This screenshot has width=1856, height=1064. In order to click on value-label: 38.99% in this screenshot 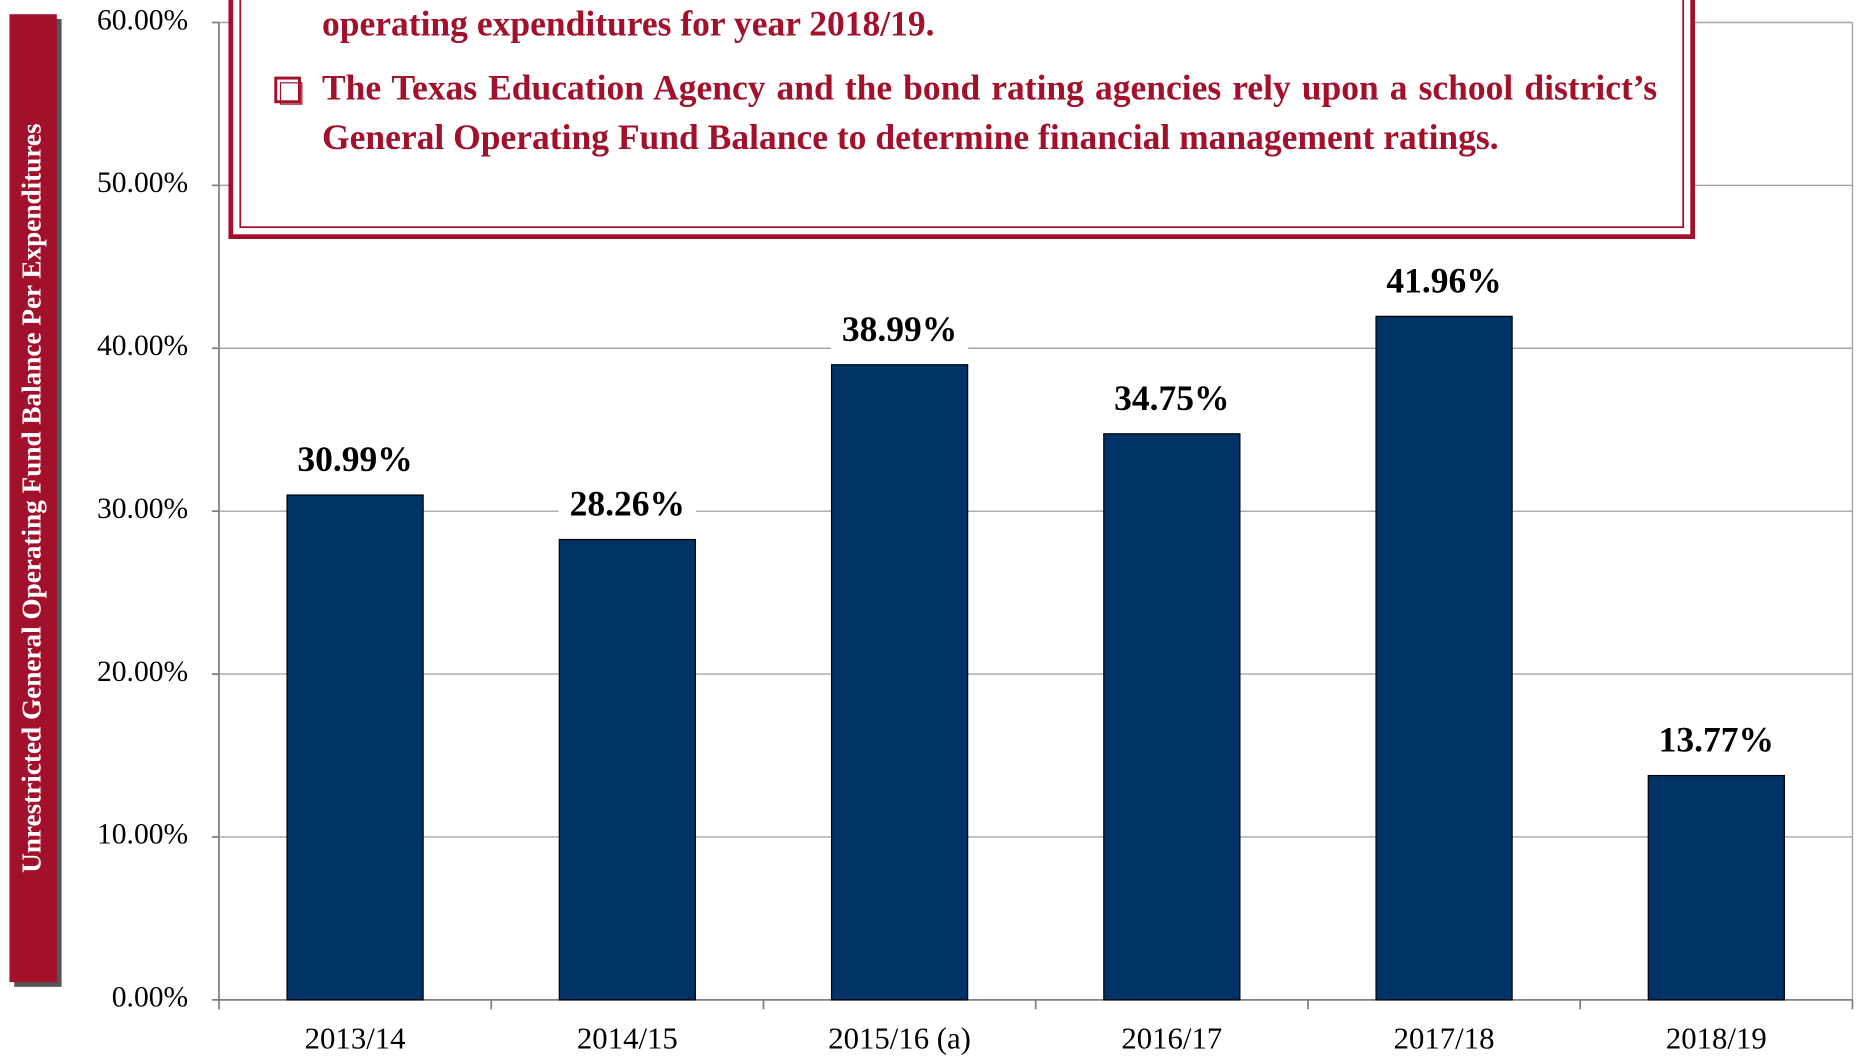, I will do `click(899, 329)`.